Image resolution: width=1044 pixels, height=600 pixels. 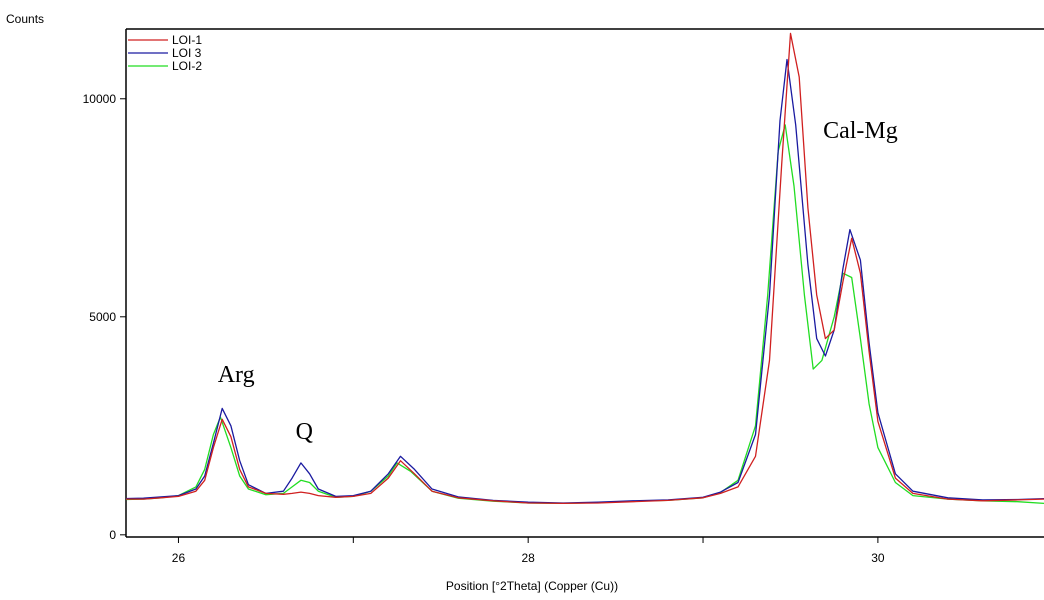 I want to click on legend-label: LOI-1, so click(x=187, y=40).